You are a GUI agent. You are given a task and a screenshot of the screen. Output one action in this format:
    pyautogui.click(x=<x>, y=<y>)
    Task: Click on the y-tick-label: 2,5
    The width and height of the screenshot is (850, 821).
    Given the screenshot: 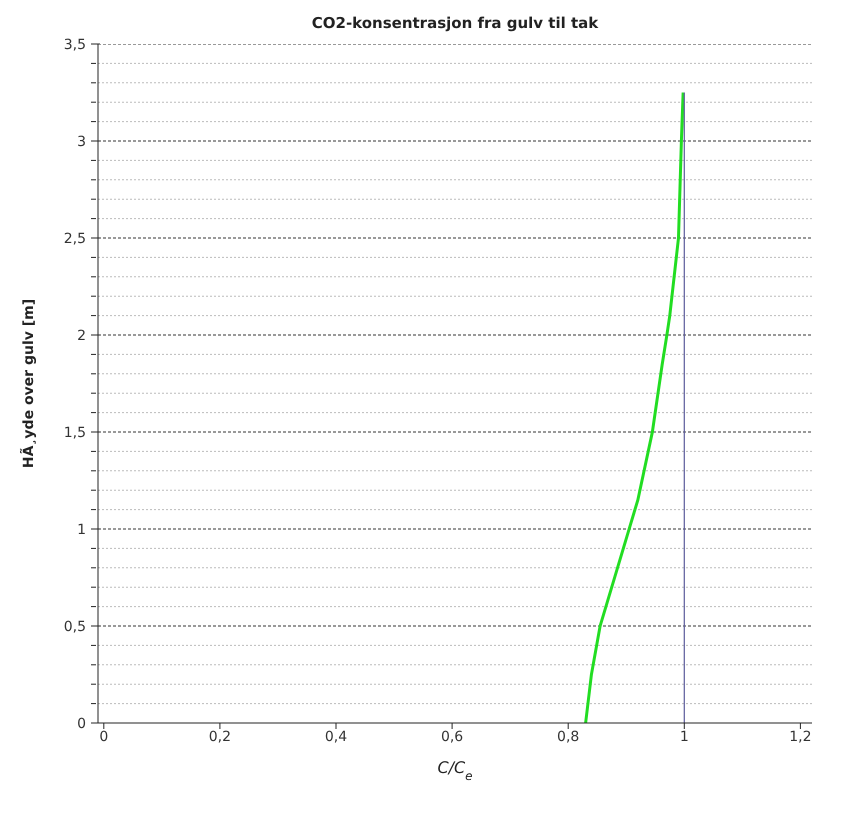 What is the action you would take?
    pyautogui.click(x=75, y=238)
    